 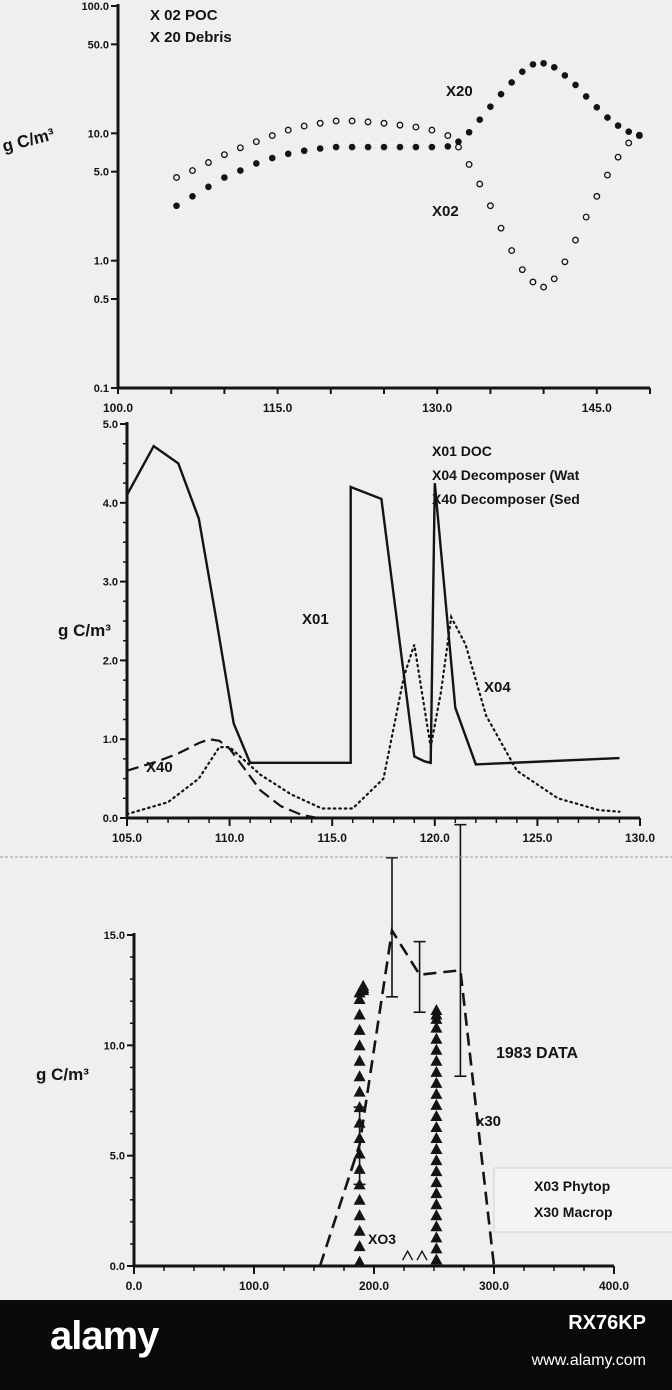 I want to click on panel2-x-tick-label: 110.0, so click(x=230, y=838).